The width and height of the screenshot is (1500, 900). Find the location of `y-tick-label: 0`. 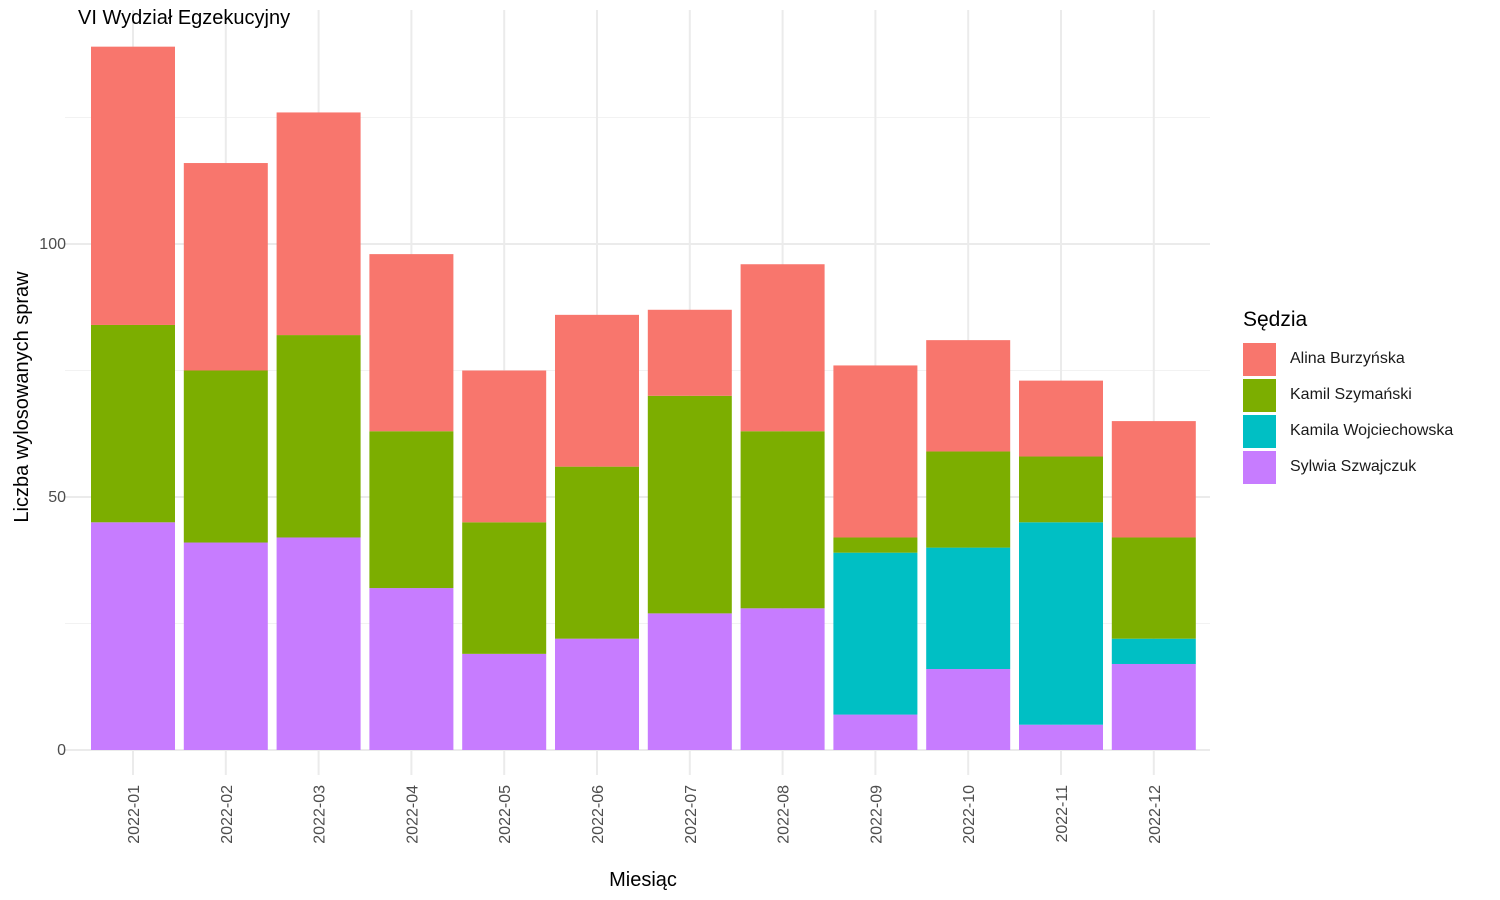

y-tick-label: 0 is located at coordinates (61, 750).